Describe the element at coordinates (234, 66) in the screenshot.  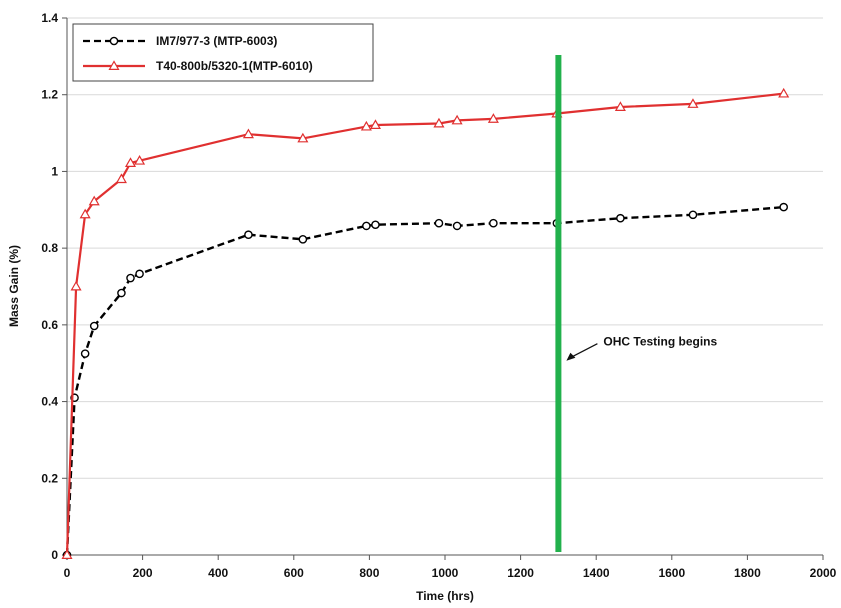
I see `legend-label: T40-800b/5320-1(MTP-6010)` at that location.